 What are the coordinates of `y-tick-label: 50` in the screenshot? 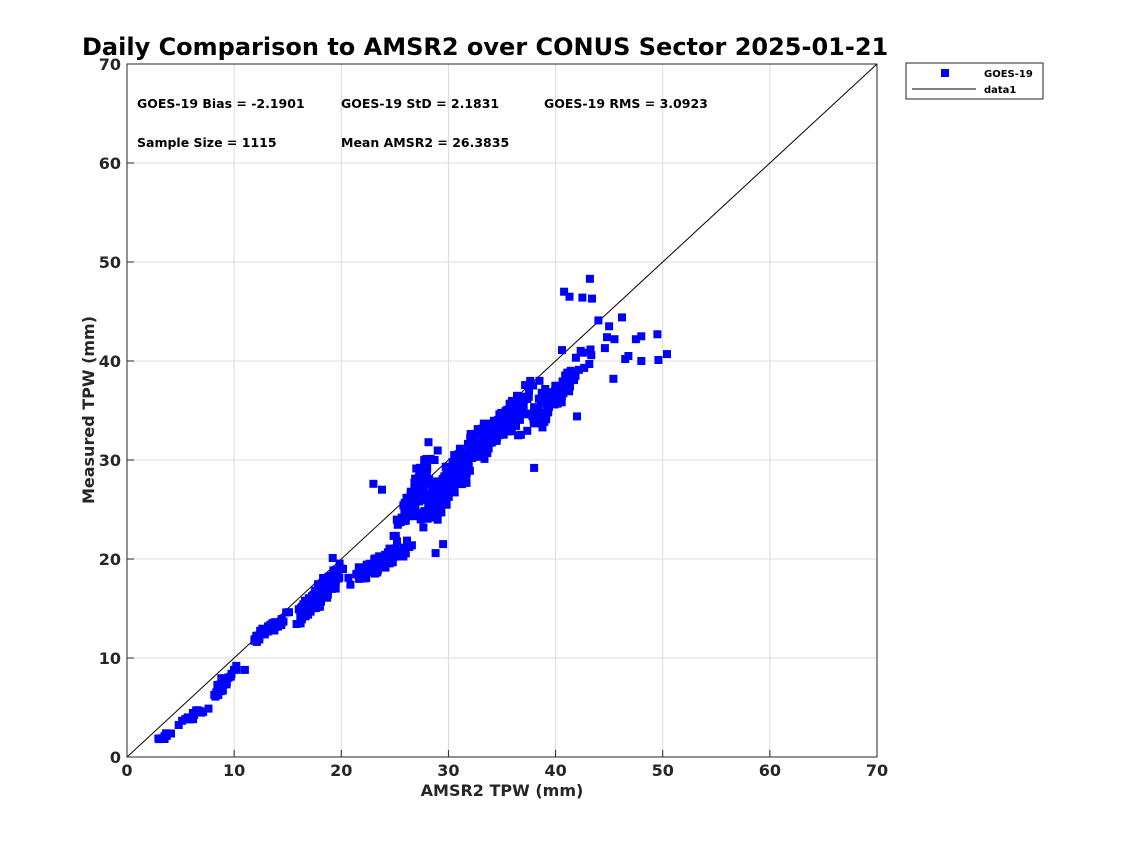 It's located at (110, 262).